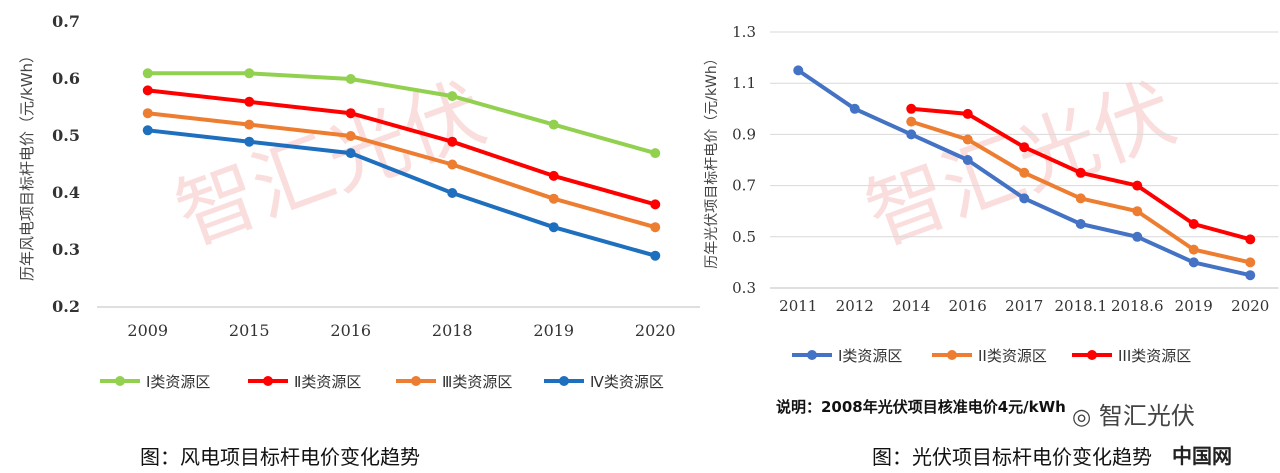  Describe the element at coordinates (452, 330) in the screenshot. I see `wind-x-tick-label: 2018` at that location.